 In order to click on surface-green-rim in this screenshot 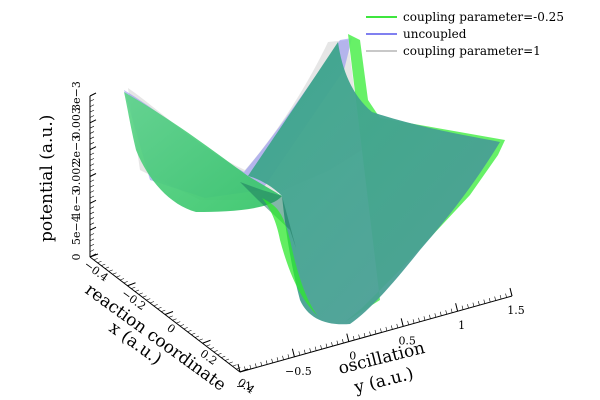, I will do `click(290, 257)`.